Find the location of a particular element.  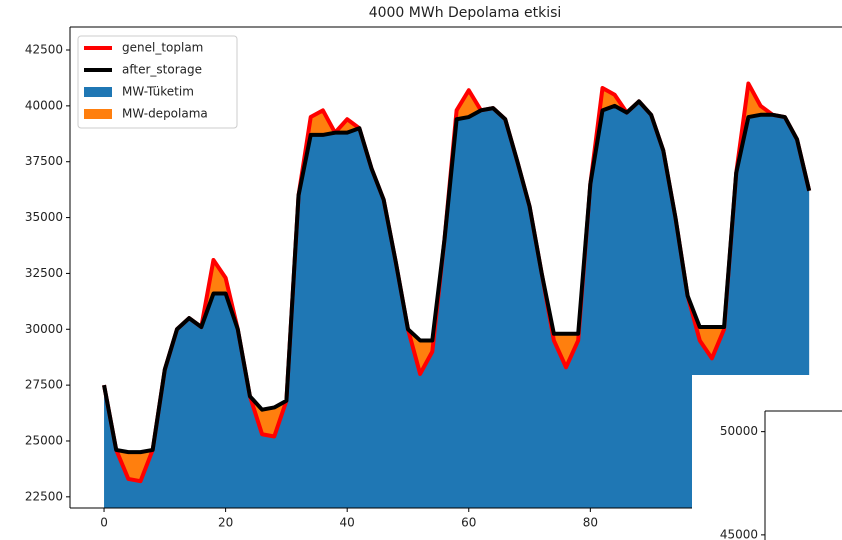

y-tick-label: 45000 is located at coordinates (739, 533).